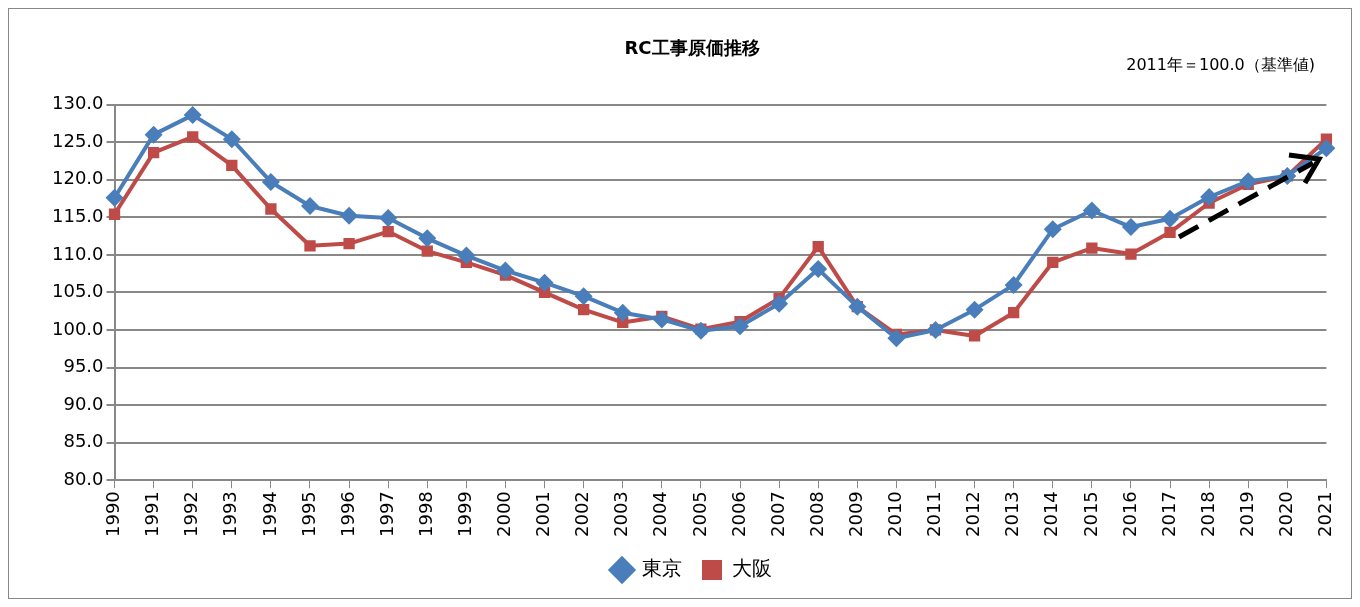 This screenshot has width=1360, height=607. I want to click on x-tick-label: 2017, so click(1168, 514).